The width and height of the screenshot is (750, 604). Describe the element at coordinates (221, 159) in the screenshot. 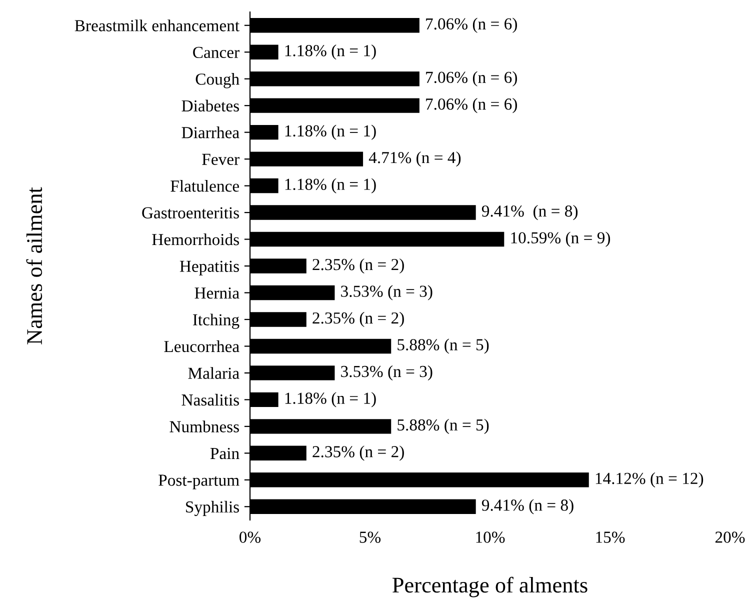

I see `y-tick-label: Fever` at that location.